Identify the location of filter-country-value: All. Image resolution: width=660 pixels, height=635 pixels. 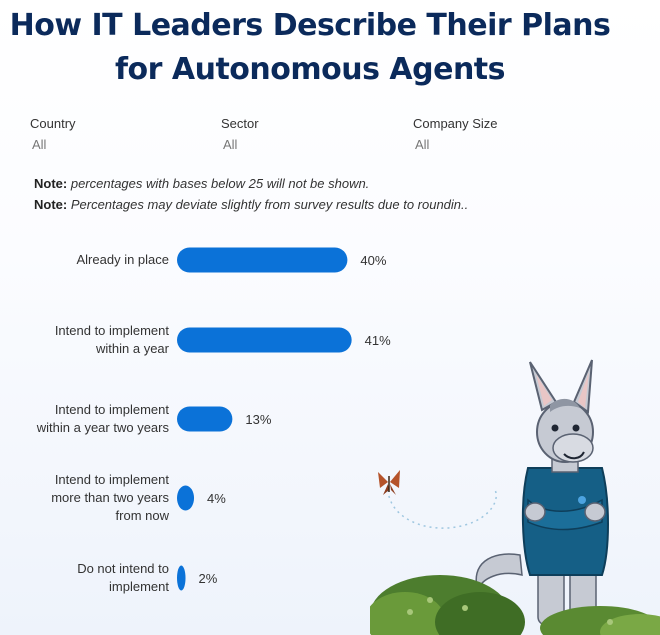
(39, 144).